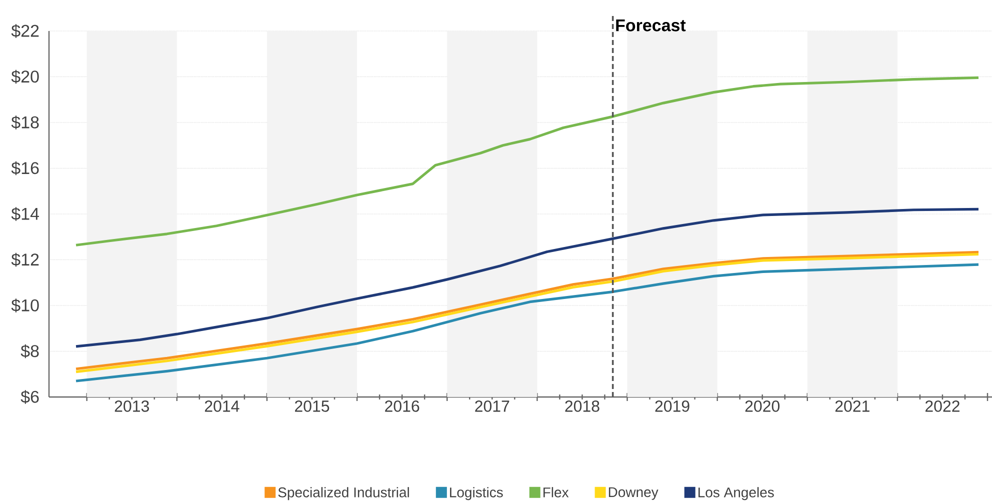 This screenshot has height=504, width=992. I want to click on x-tick-label: 2020, so click(762, 406).